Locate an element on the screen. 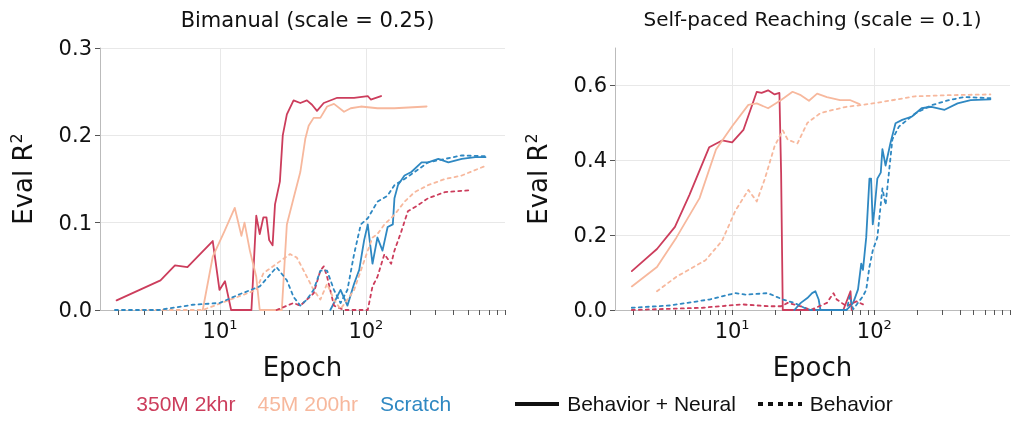 Image resolution: width=1029 pixels, height=430 pixels. text: 45M 200hr is located at coordinates (307, 404).